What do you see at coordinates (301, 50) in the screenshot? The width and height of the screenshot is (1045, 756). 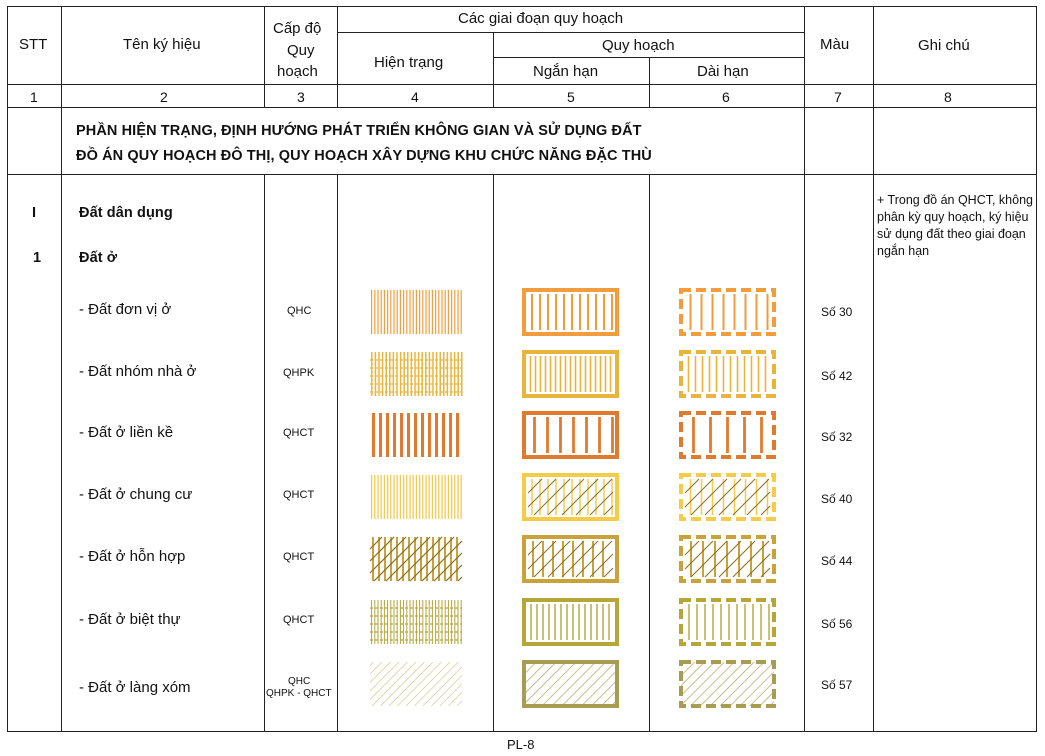 I see `header-level-line2: Quy` at bounding box center [301, 50].